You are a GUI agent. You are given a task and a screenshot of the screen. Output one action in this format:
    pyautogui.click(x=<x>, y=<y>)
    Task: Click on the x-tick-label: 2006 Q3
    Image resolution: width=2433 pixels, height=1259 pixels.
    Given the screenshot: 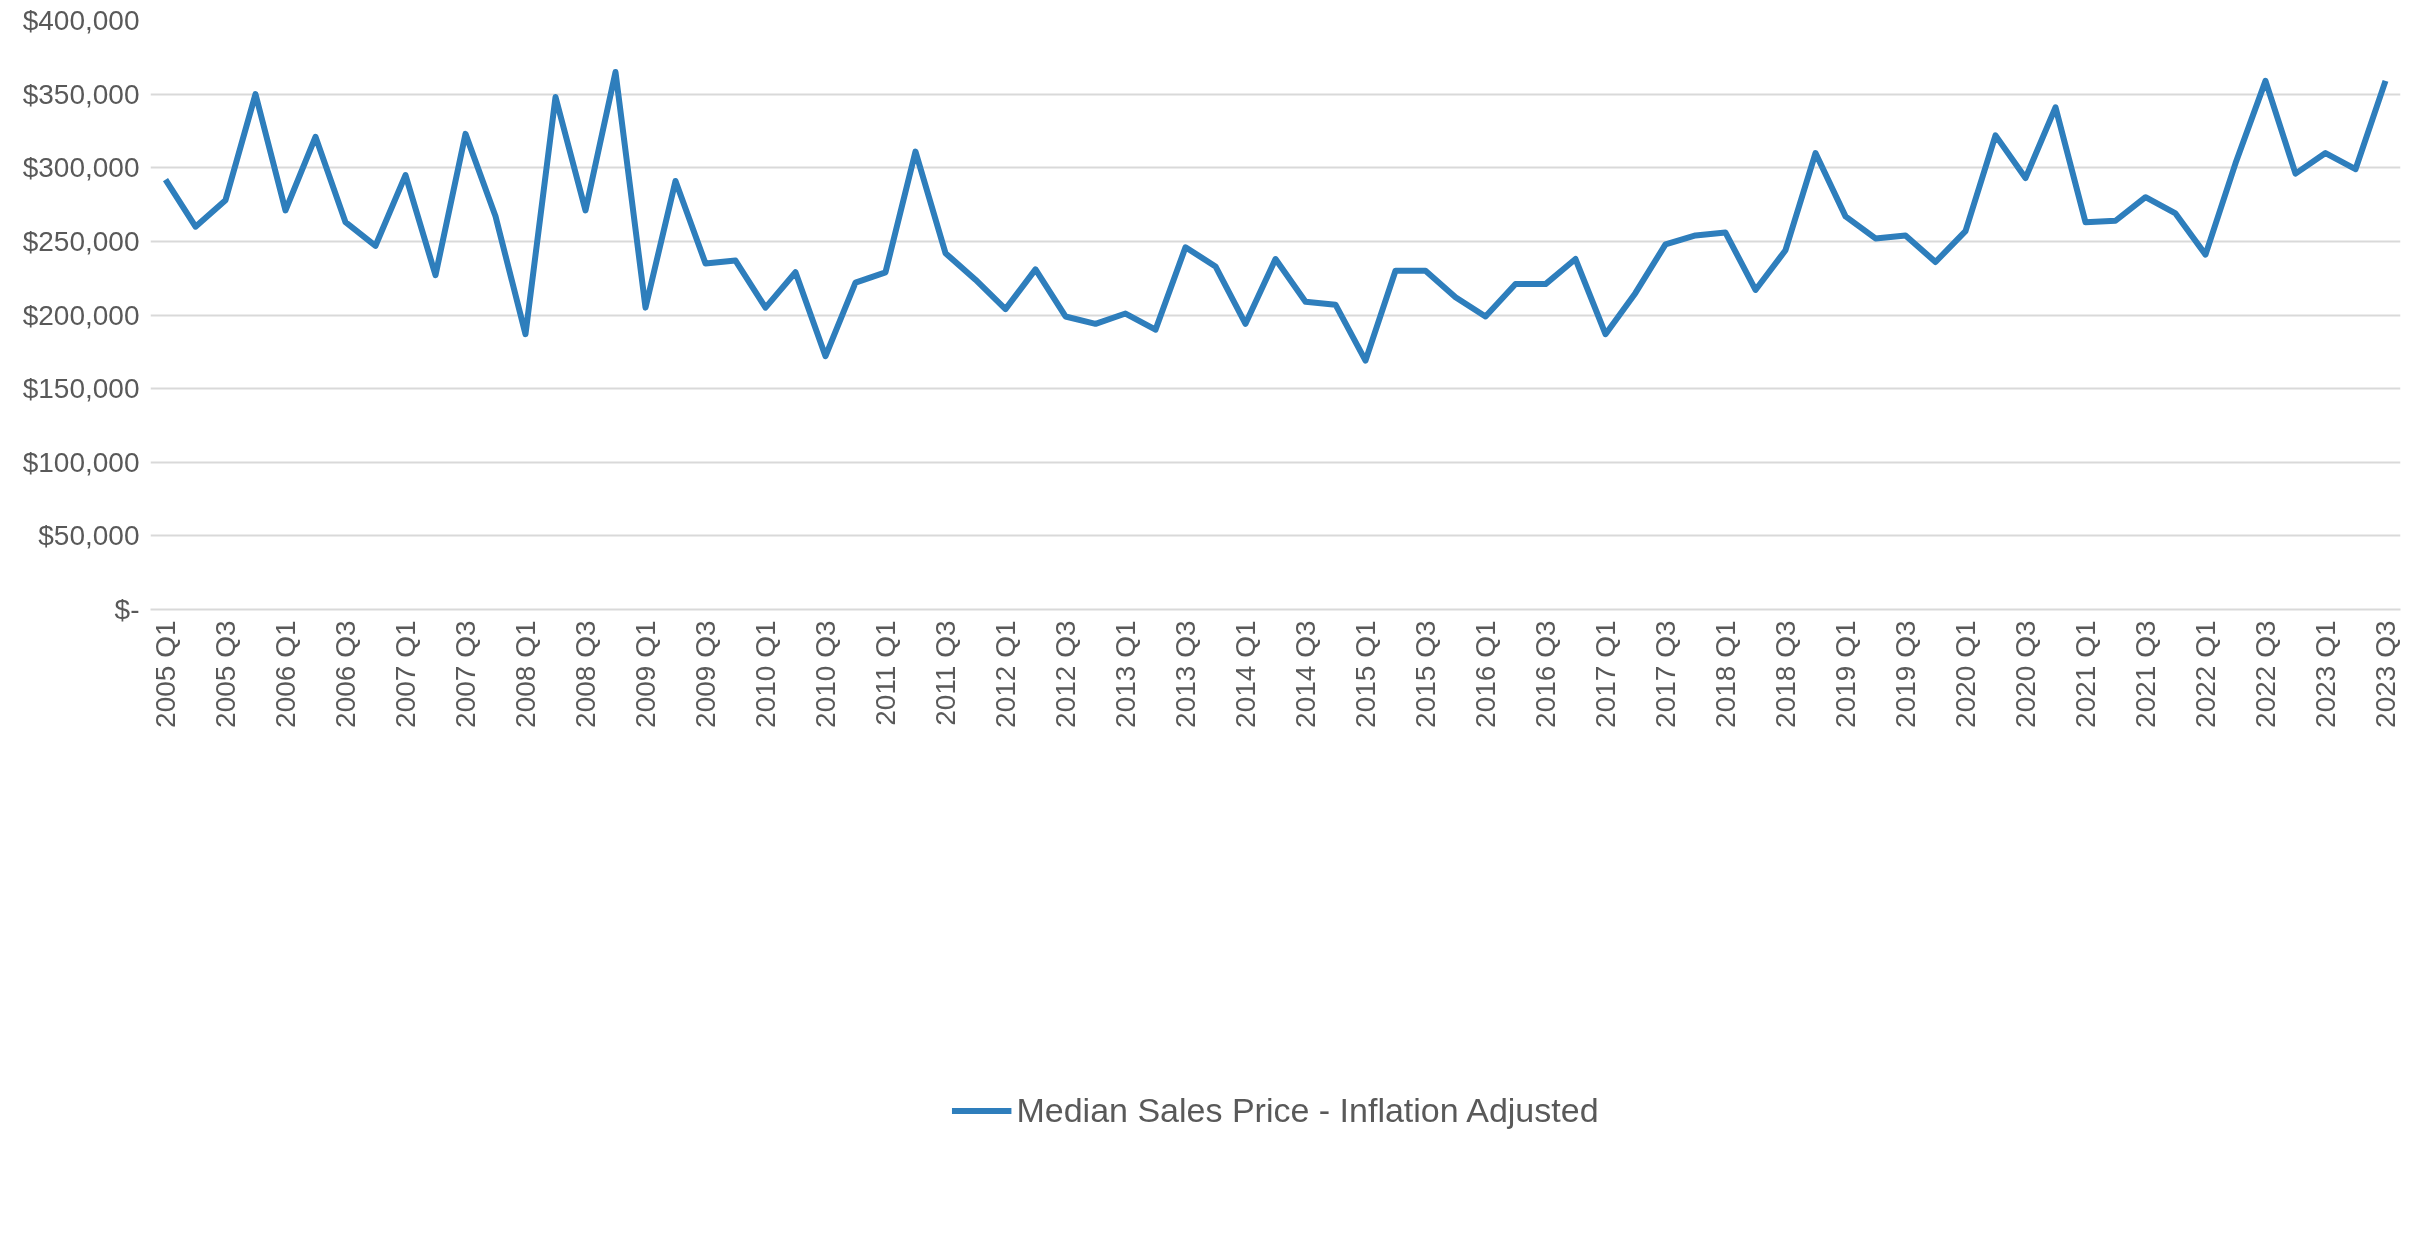 What is the action you would take?
    pyautogui.click(x=345, y=674)
    